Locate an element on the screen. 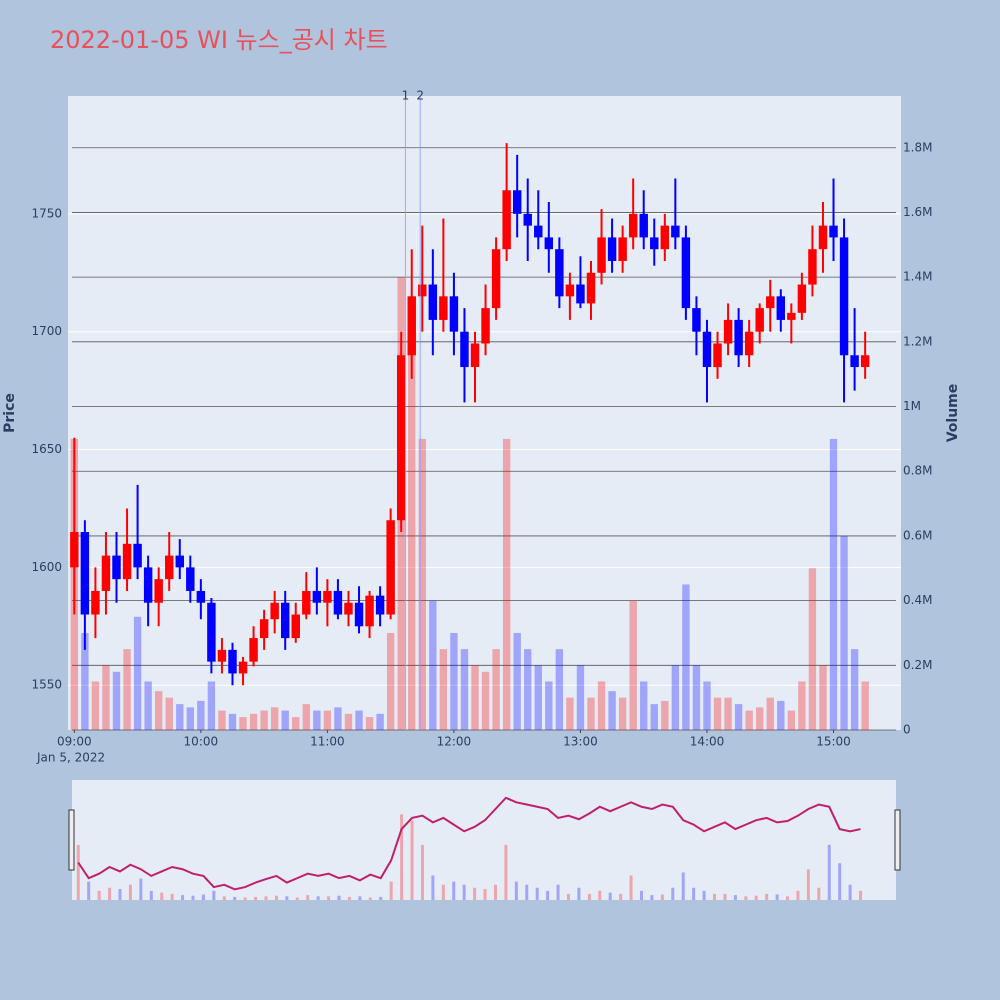 The width and height of the screenshot is (1000, 1000). x-tick-label: 14:00 is located at coordinates (707, 742).